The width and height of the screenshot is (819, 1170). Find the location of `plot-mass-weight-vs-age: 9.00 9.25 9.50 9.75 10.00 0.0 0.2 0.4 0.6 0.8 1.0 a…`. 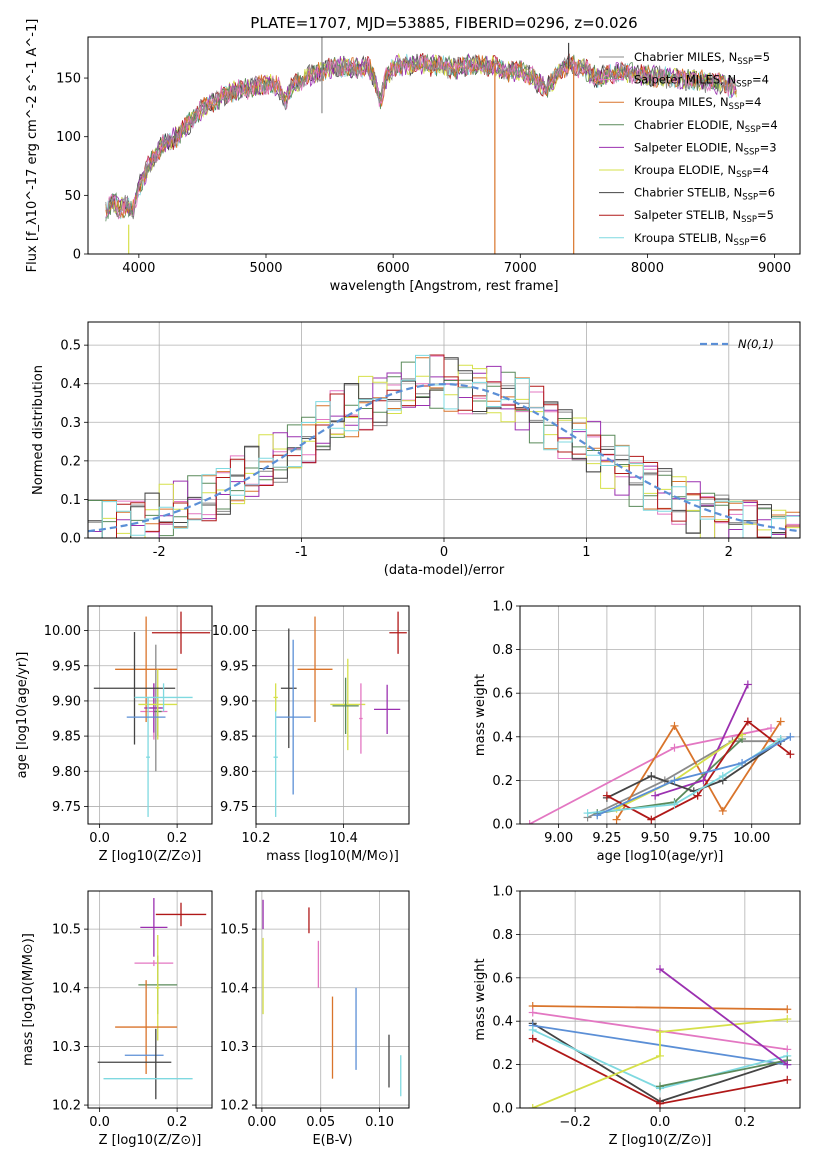

plot-mass-weight-vs-age: 9.00 9.25 9.50 9.75 10.00 0.0 0.2 0.4 0.6 0.8 1.0 a… is located at coordinates (637, 732).